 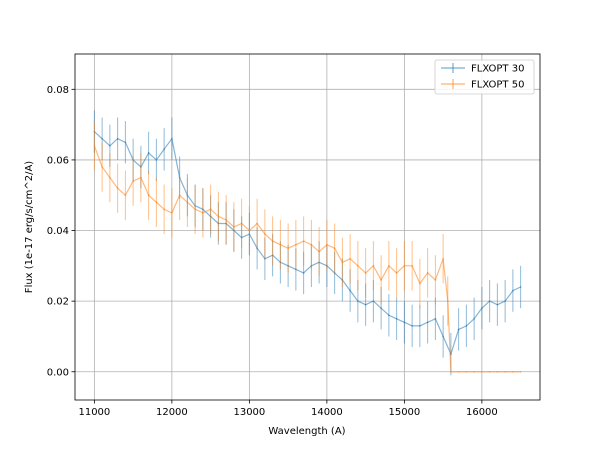 What do you see at coordinates (58, 160) in the screenshot?
I see `y-tick-label: 0.06` at bounding box center [58, 160].